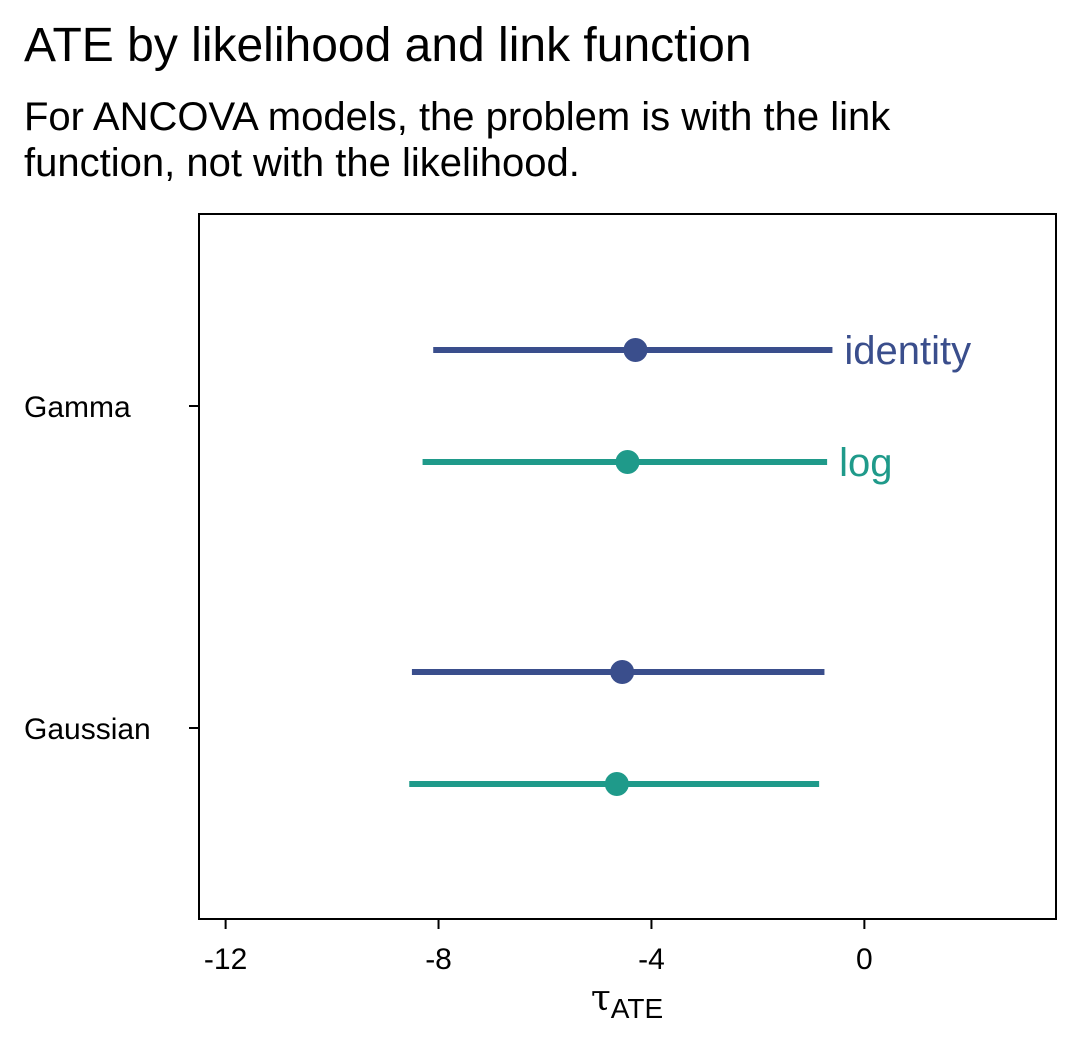  Describe the element at coordinates (864, 959) in the screenshot. I see `x-tick-label: 0` at that location.